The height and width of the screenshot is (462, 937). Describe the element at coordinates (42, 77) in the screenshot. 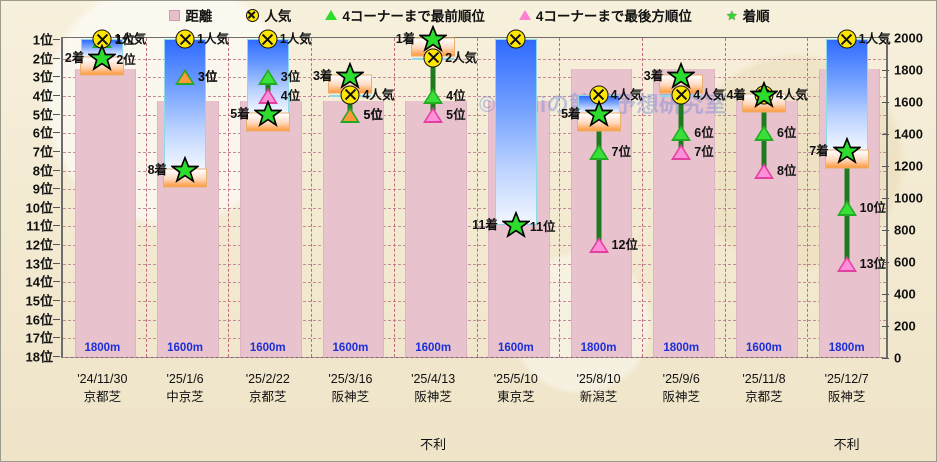

I see `y-axis-left-tick: 3位` at that location.